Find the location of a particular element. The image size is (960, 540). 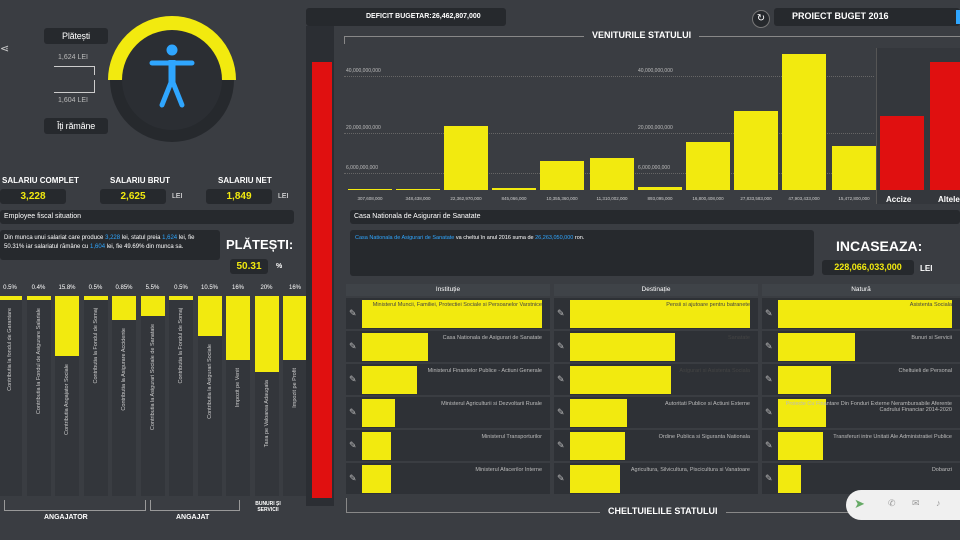

list-row-natura: ✎ Cheltuieli de Personal is located at coordinates (861, 379).